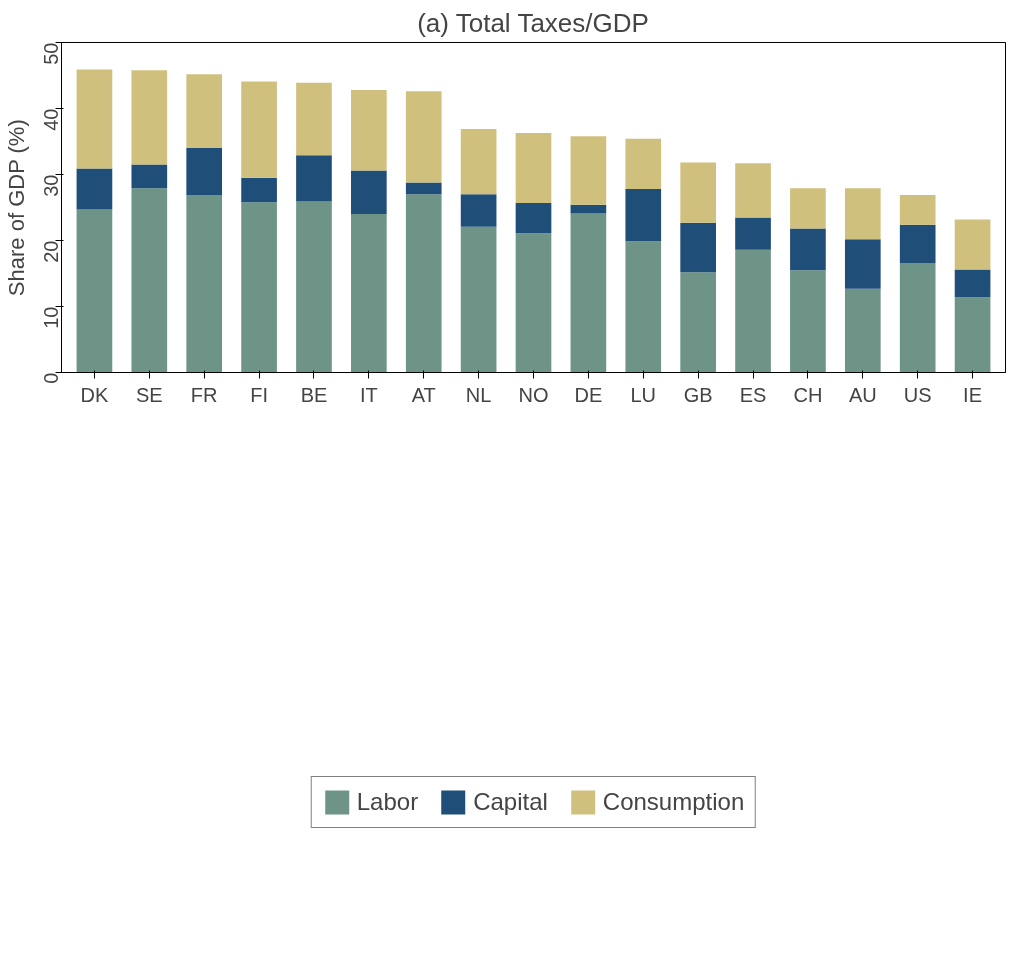 The height and width of the screenshot is (961, 1018). Describe the element at coordinates (259, 394) in the screenshot. I see `x-tick-label: FI` at that location.